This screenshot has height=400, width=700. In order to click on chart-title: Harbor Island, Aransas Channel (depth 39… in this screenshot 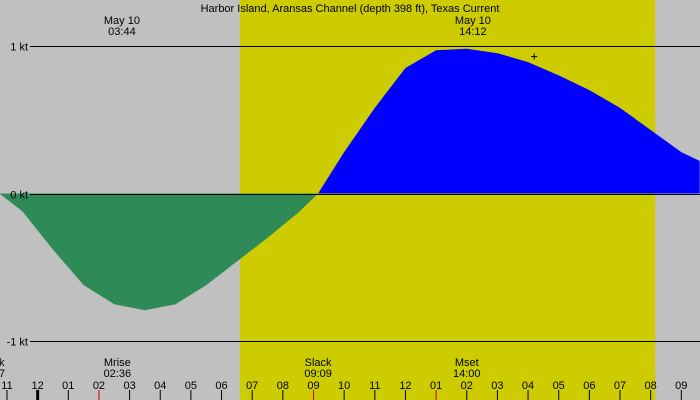, I will do `click(350, 9)`.